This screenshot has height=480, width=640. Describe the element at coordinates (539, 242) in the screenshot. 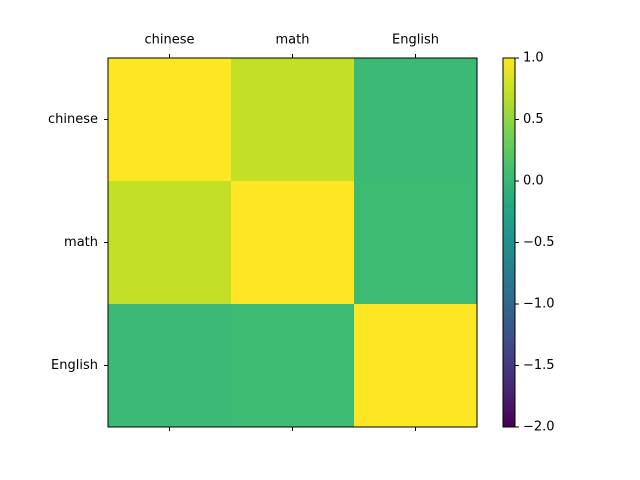

I see `colorbar-tick-label: −0.5` at that location.